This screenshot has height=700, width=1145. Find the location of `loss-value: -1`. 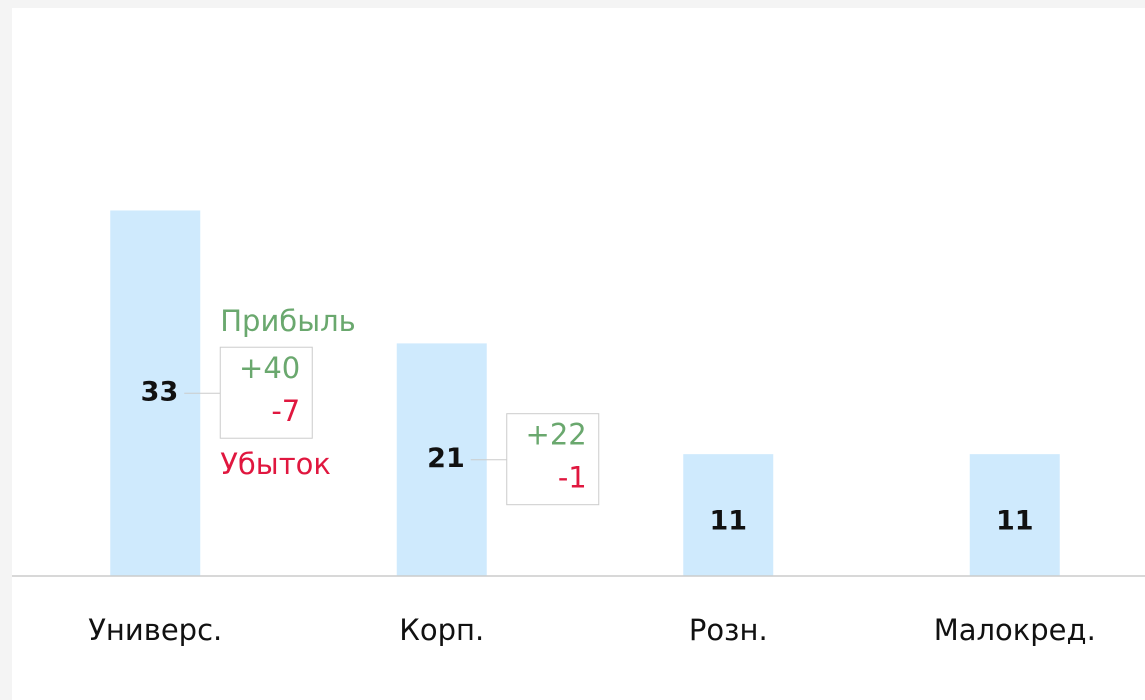

loss-value: -1 is located at coordinates (572, 478).